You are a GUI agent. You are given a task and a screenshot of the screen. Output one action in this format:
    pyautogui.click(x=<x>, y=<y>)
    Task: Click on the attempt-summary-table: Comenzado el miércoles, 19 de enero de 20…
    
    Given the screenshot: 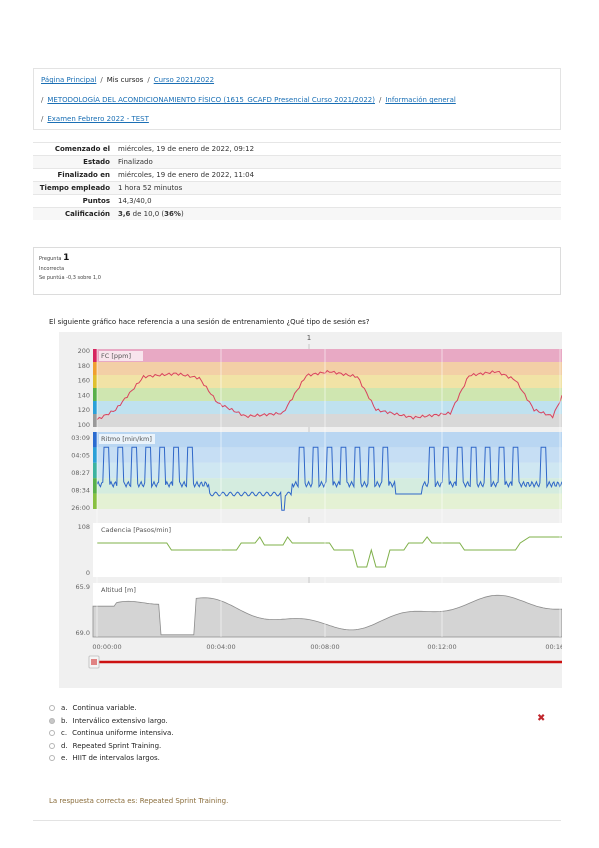 What is the action you would take?
    pyautogui.click(x=297, y=181)
    